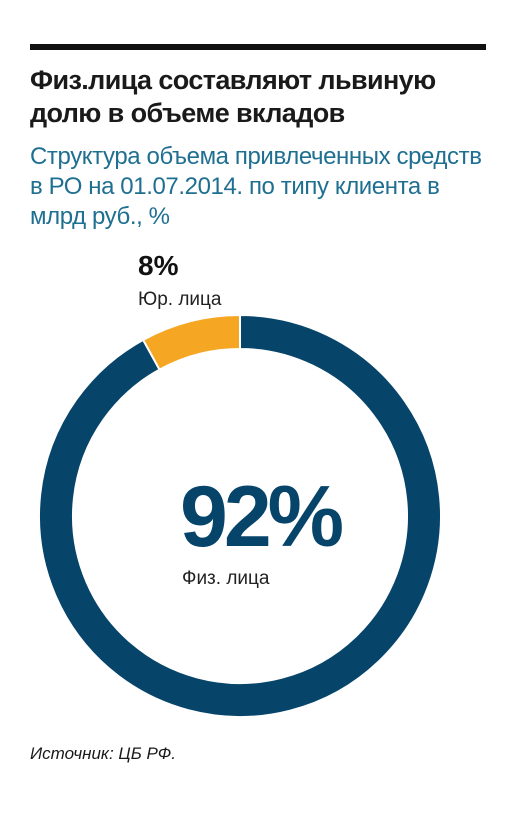  What do you see at coordinates (261, 517) in the screenshot?
I see `slice-value-label-individuals: 92%` at bounding box center [261, 517].